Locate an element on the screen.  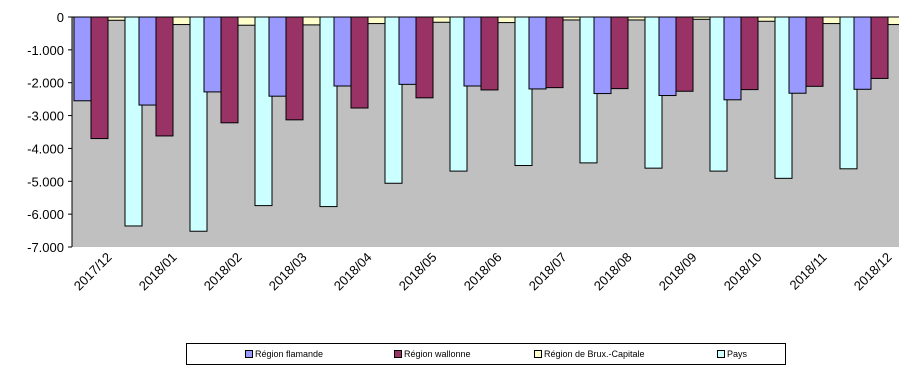
x-tick-label: 2017/12 is located at coordinates (93, 272).